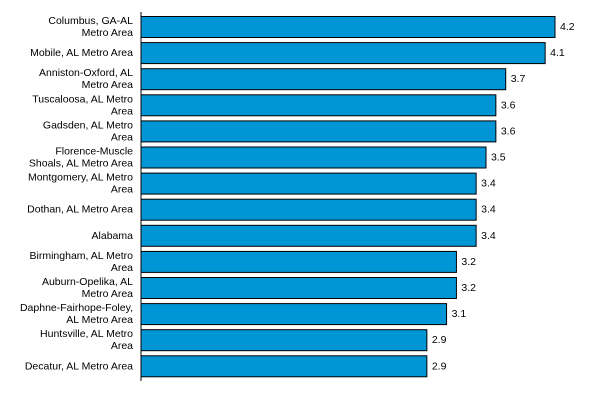  I want to click on category-label-9: Birmingham, AL Metro Area, so click(82, 262).